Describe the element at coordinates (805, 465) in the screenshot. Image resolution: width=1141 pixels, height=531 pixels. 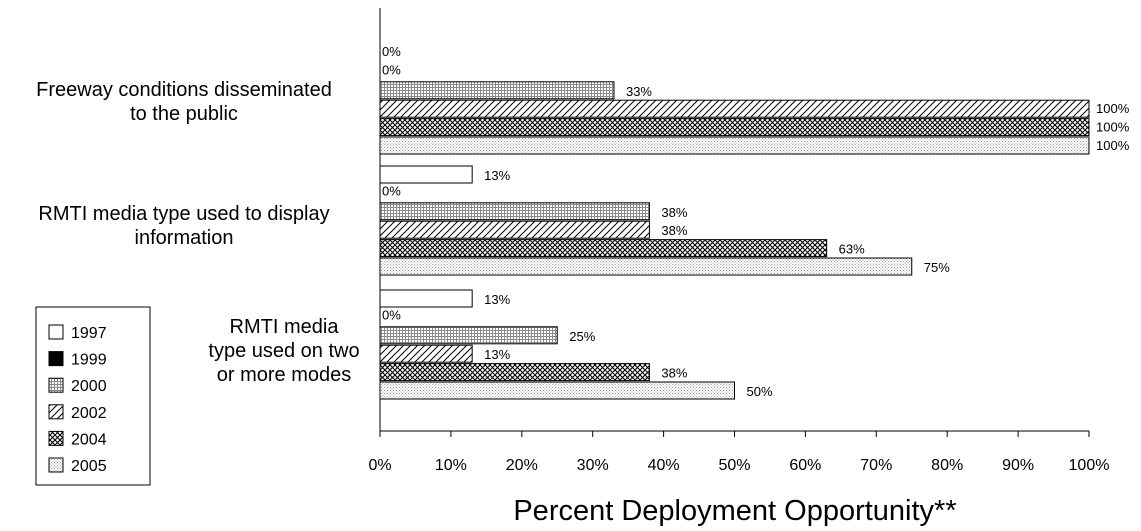
I see `x-tick-label: 60%` at that location.